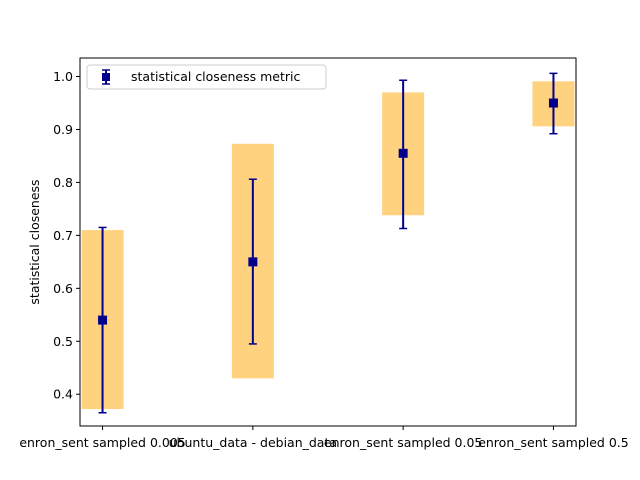 This screenshot has width=640, height=480. I want to click on x-tick-label: ubuntu_data - debian_data, so click(253, 442).